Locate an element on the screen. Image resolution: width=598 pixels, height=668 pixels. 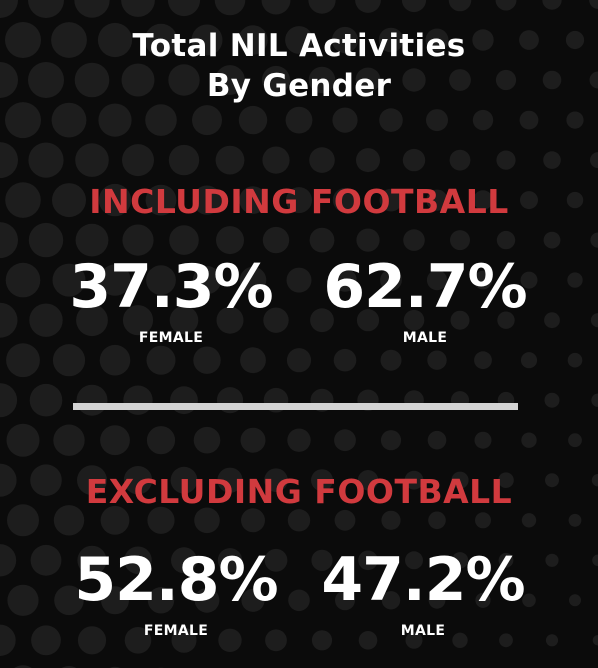
including-male-stat: 62.7% MALE is located at coordinates (425, 301).